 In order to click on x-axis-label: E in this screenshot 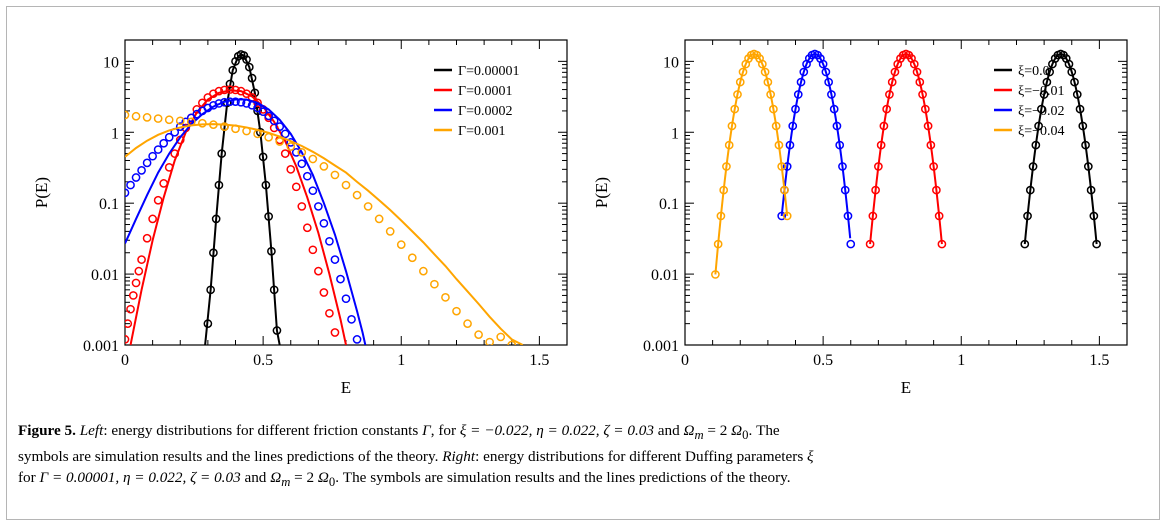, I will do `click(346, 387)`.